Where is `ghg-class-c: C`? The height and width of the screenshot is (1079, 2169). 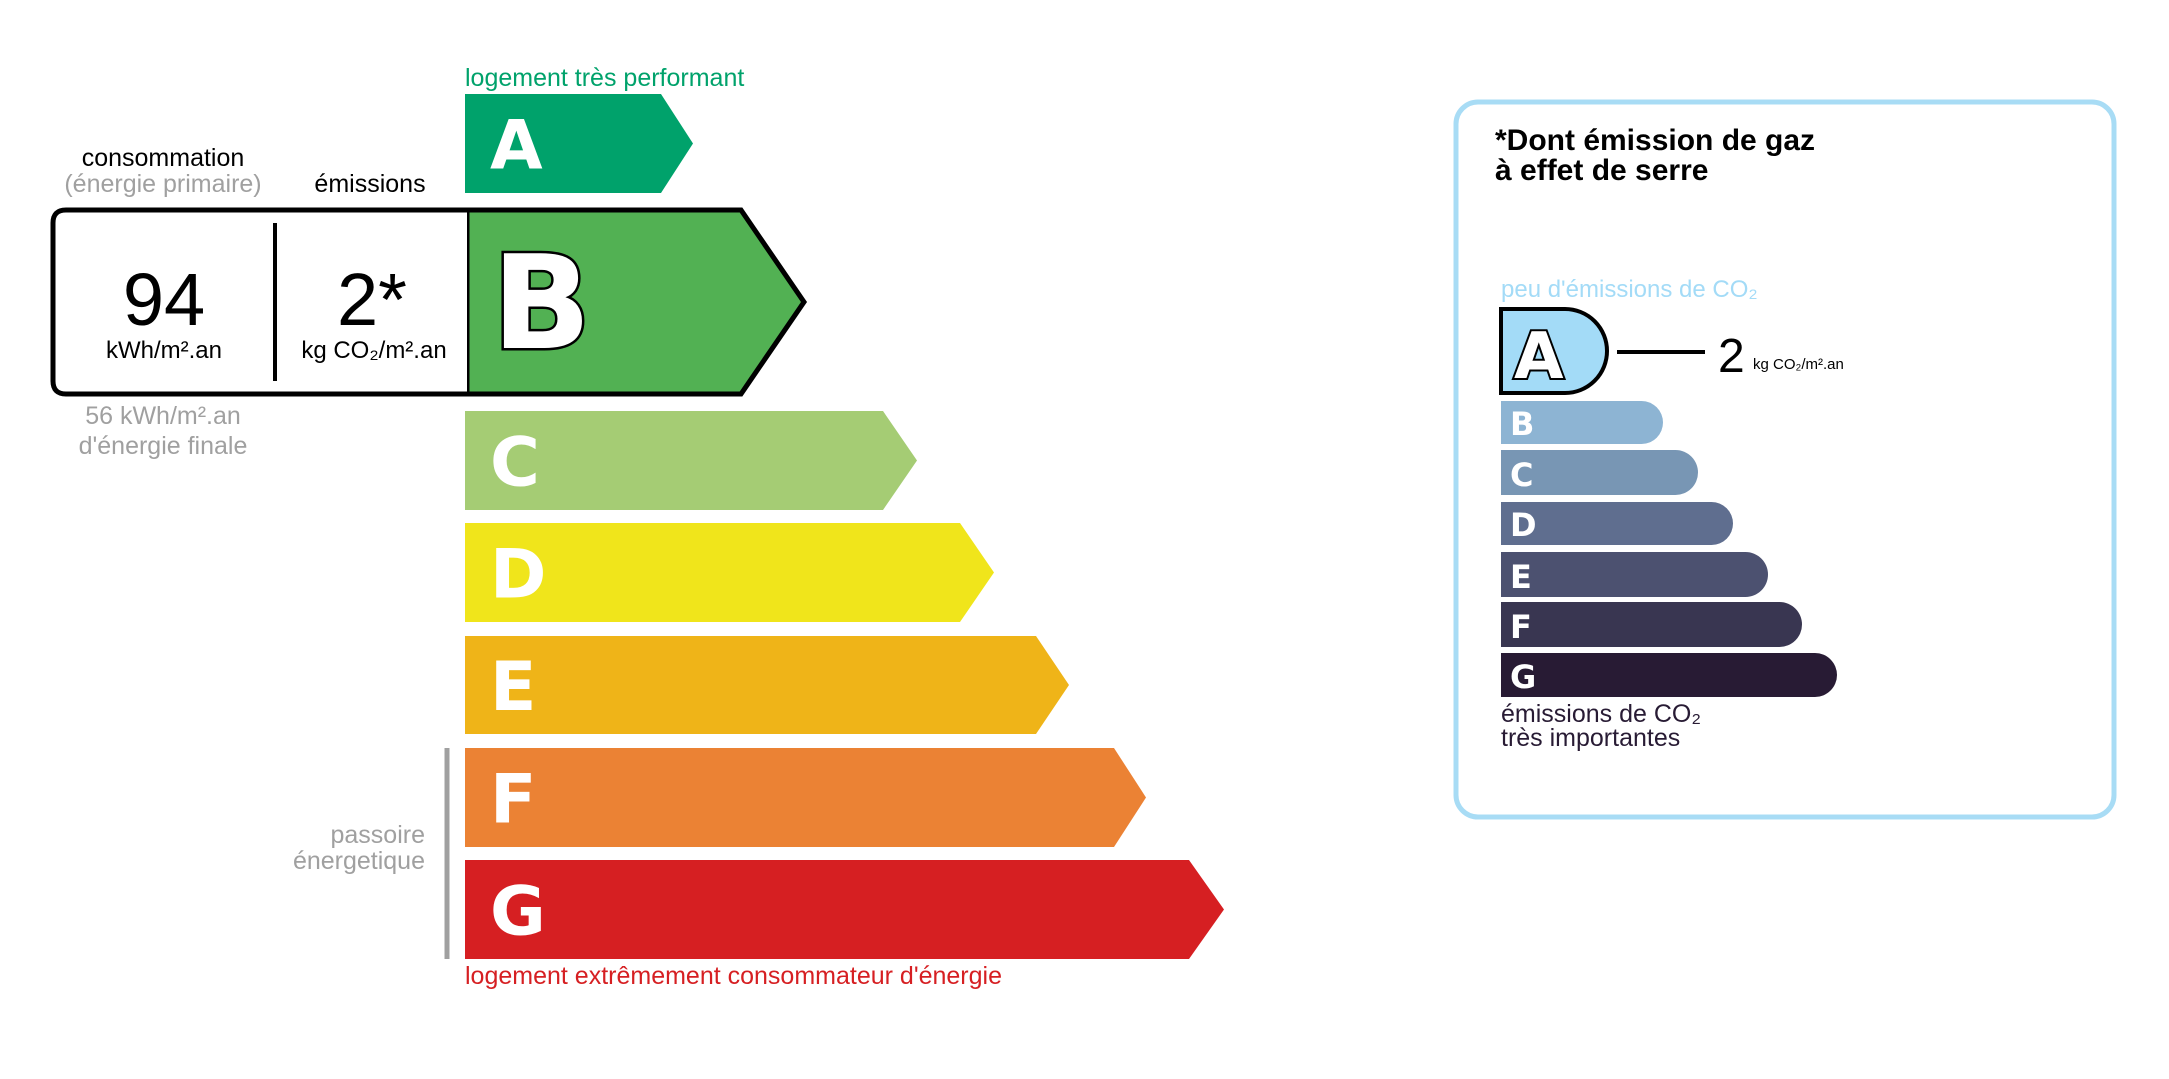
ghg-class-c: C is located at coordinates (1599, 472).